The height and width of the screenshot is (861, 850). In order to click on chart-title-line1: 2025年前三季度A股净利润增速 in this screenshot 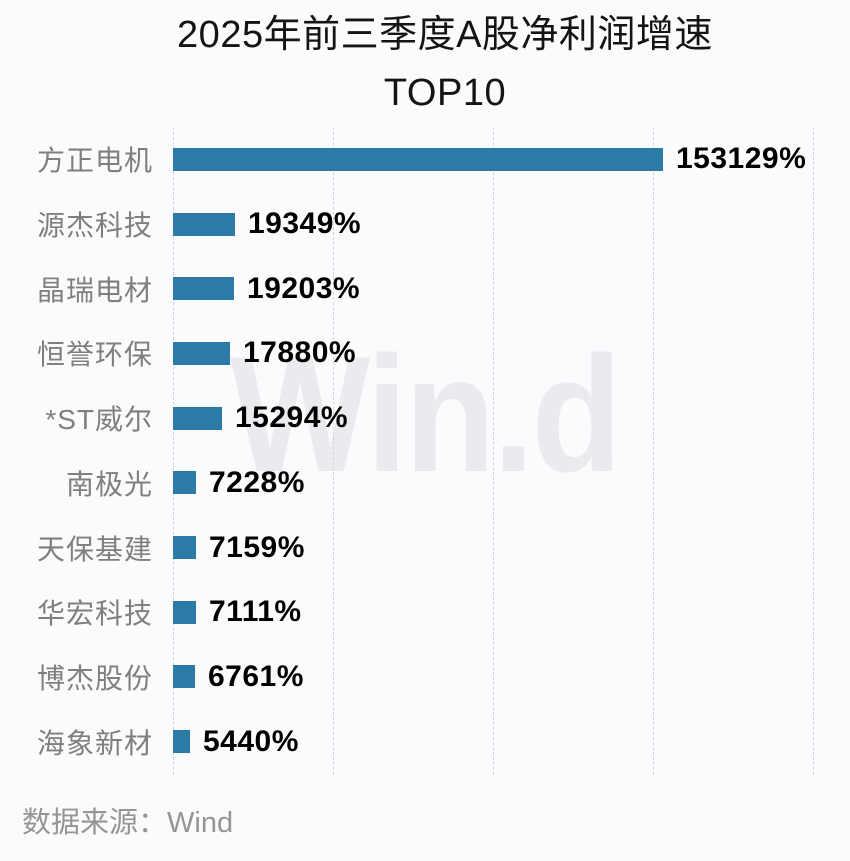, I will do `click(445, 35)`.